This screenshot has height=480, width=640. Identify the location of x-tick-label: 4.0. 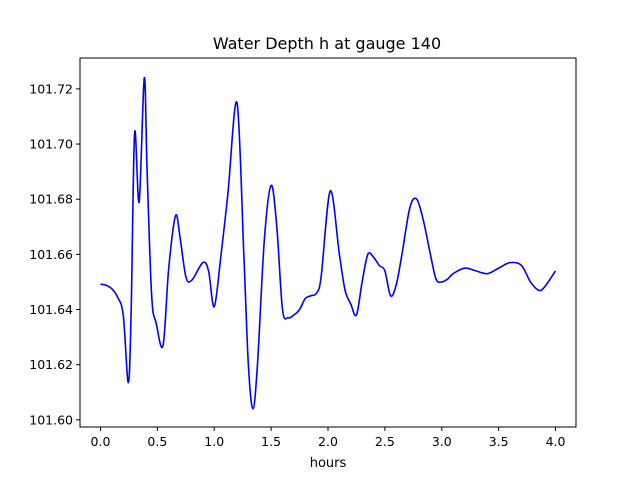
(556, 441).